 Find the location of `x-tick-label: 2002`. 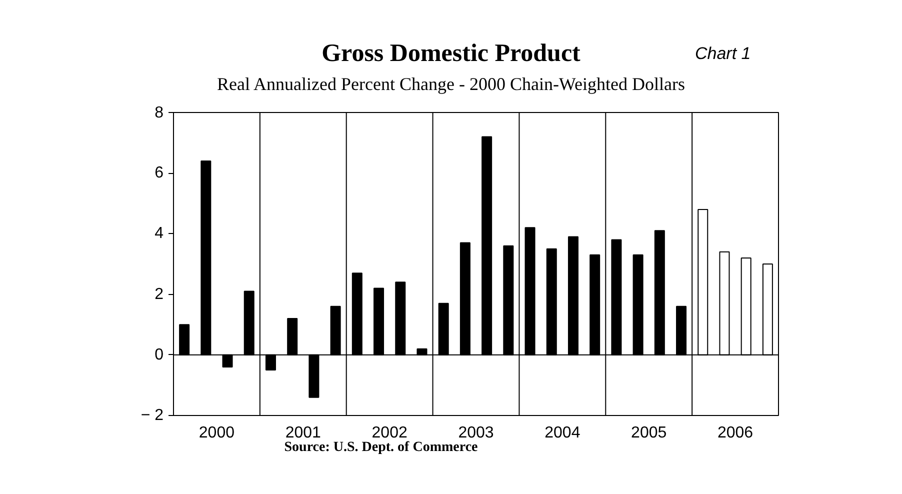

x-tick-label: 2002 is located at coordinates (390, 433).